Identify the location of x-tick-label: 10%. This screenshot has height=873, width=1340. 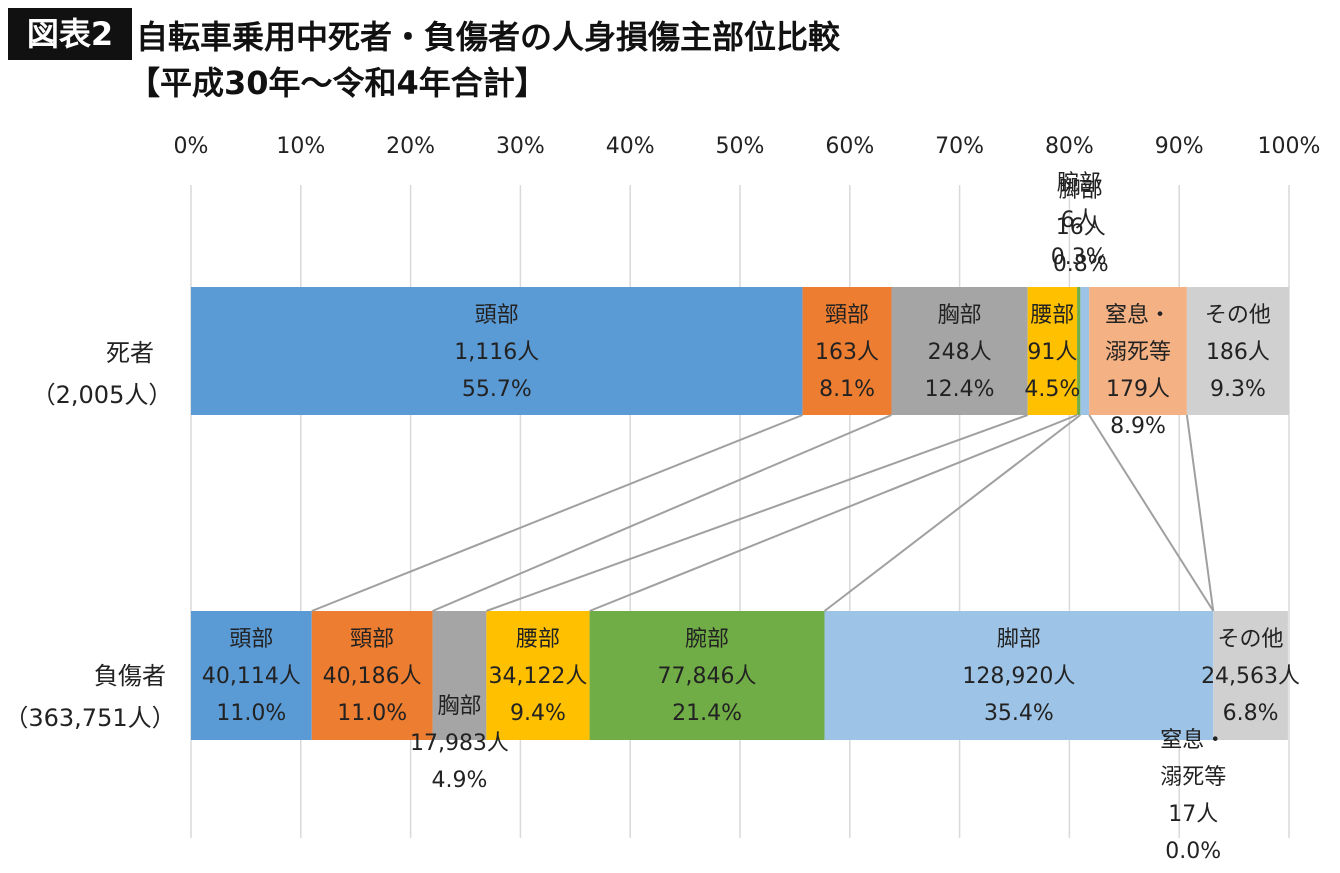
(301, 146).